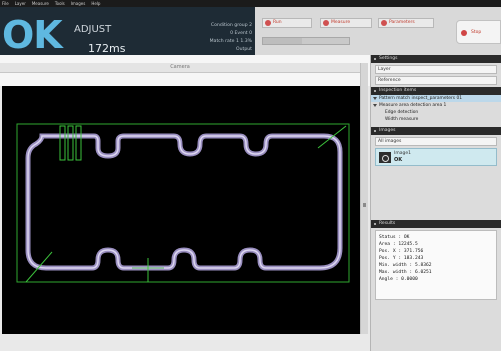  Describe the element at coordinates (306, 41) in the screenshot. I see `progress-bar` at that location.